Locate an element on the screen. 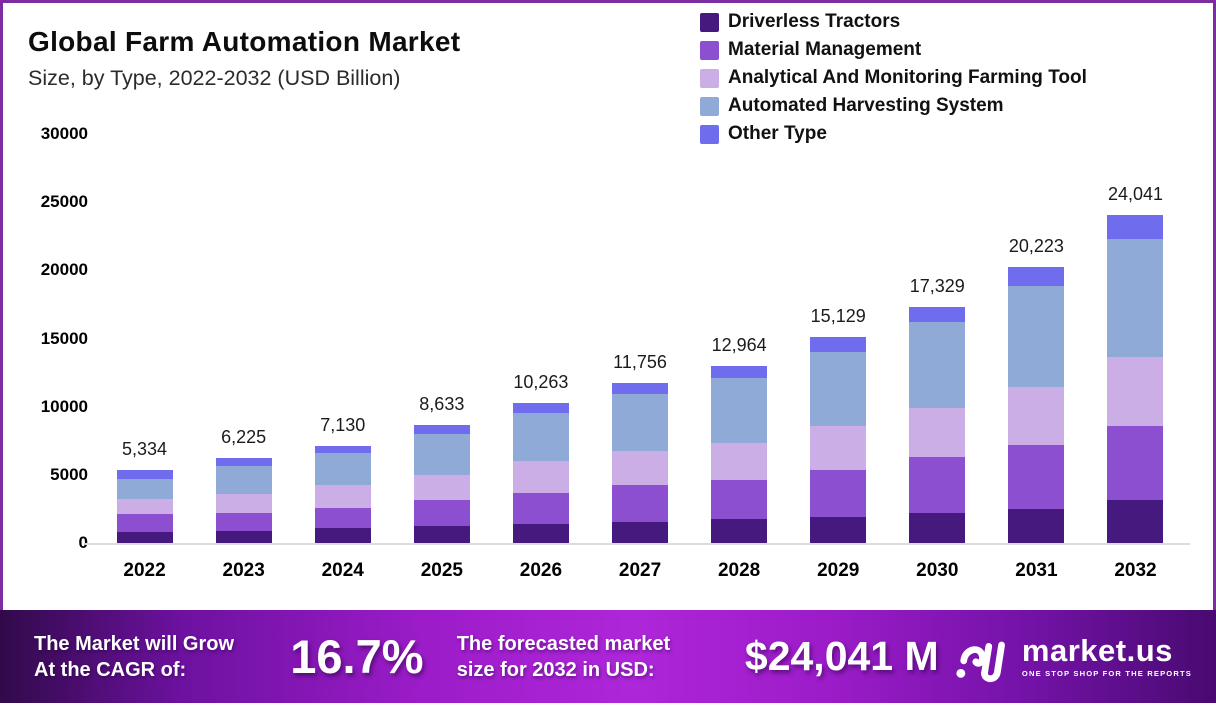 The width and height of the screenshot is (1216, 711). brand-logo: market.us ONE STOP SHOP FOR THE REPORTS is located at coordinates (1073, 657).